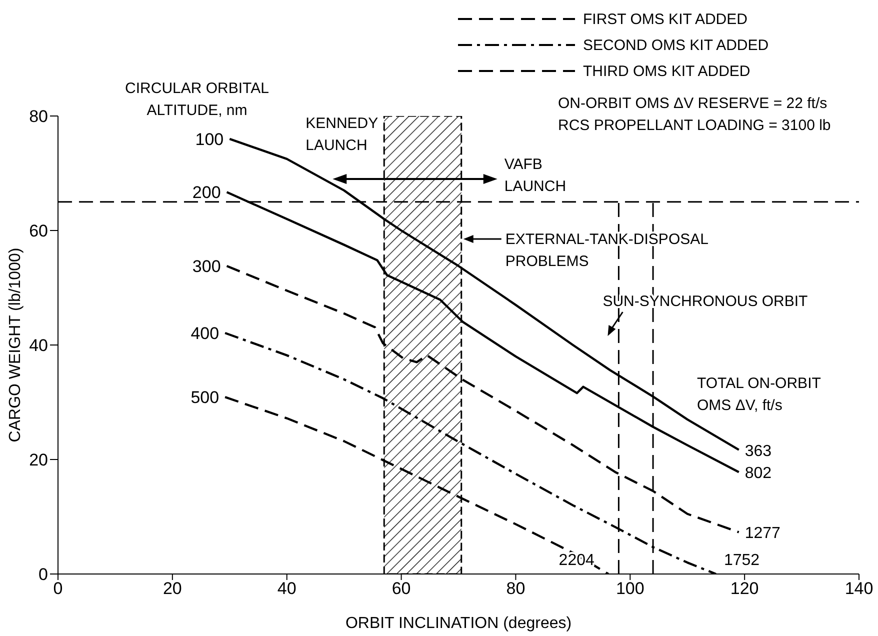 The image size is (878, 636). What do you see at coordinates (535, 175) in the screenshot?
I see `annotation: VAFB LAUNCH` at bounding box center [535, 175].